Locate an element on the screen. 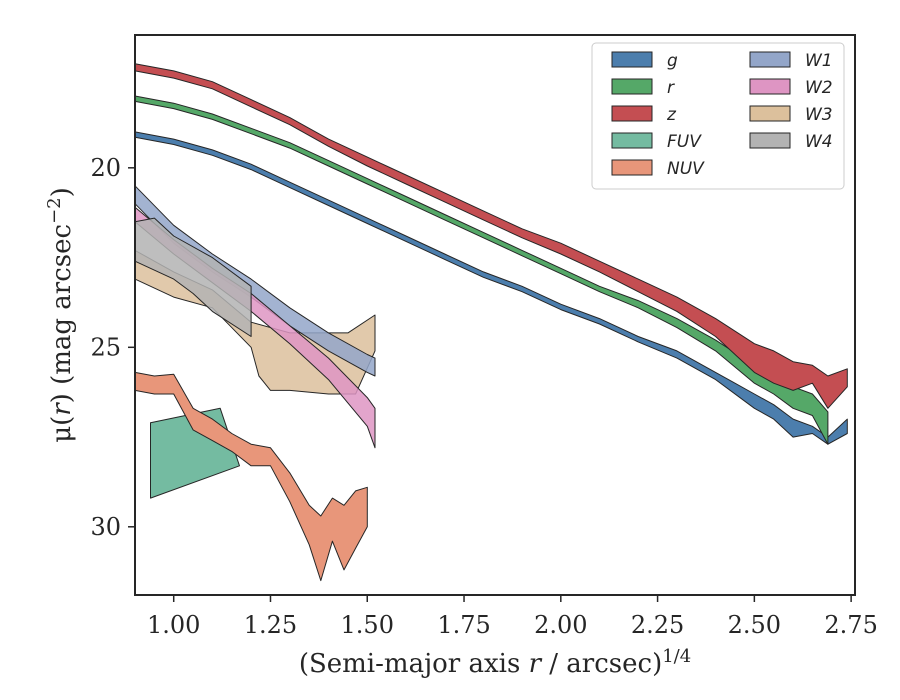 The width and height of the screenshot is (900, 700). y-tick-label: 30 is located at coordinates (105, 527).